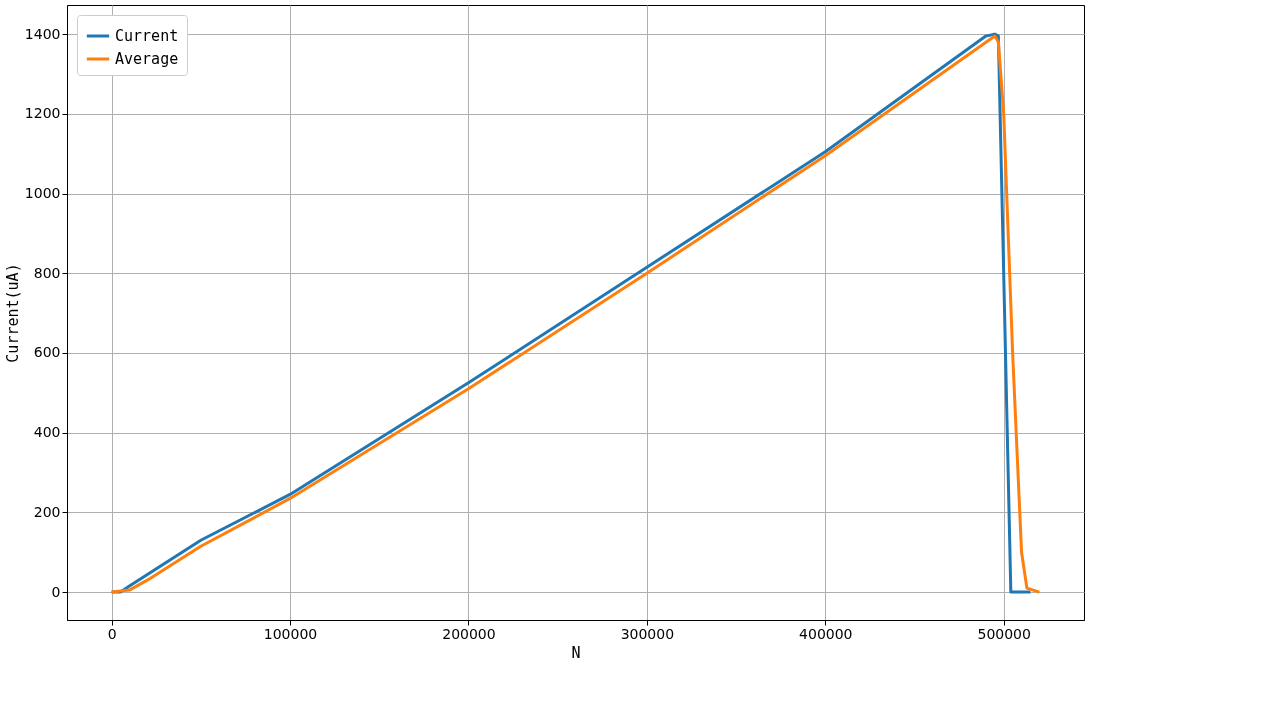 Image resolution: width=1280 pixels, height=710 pixels. What do you see at coordinates (12, 313) in the screenshot?
I see `y-axis-title: Current(uA)` at bounding box center [12, 313].